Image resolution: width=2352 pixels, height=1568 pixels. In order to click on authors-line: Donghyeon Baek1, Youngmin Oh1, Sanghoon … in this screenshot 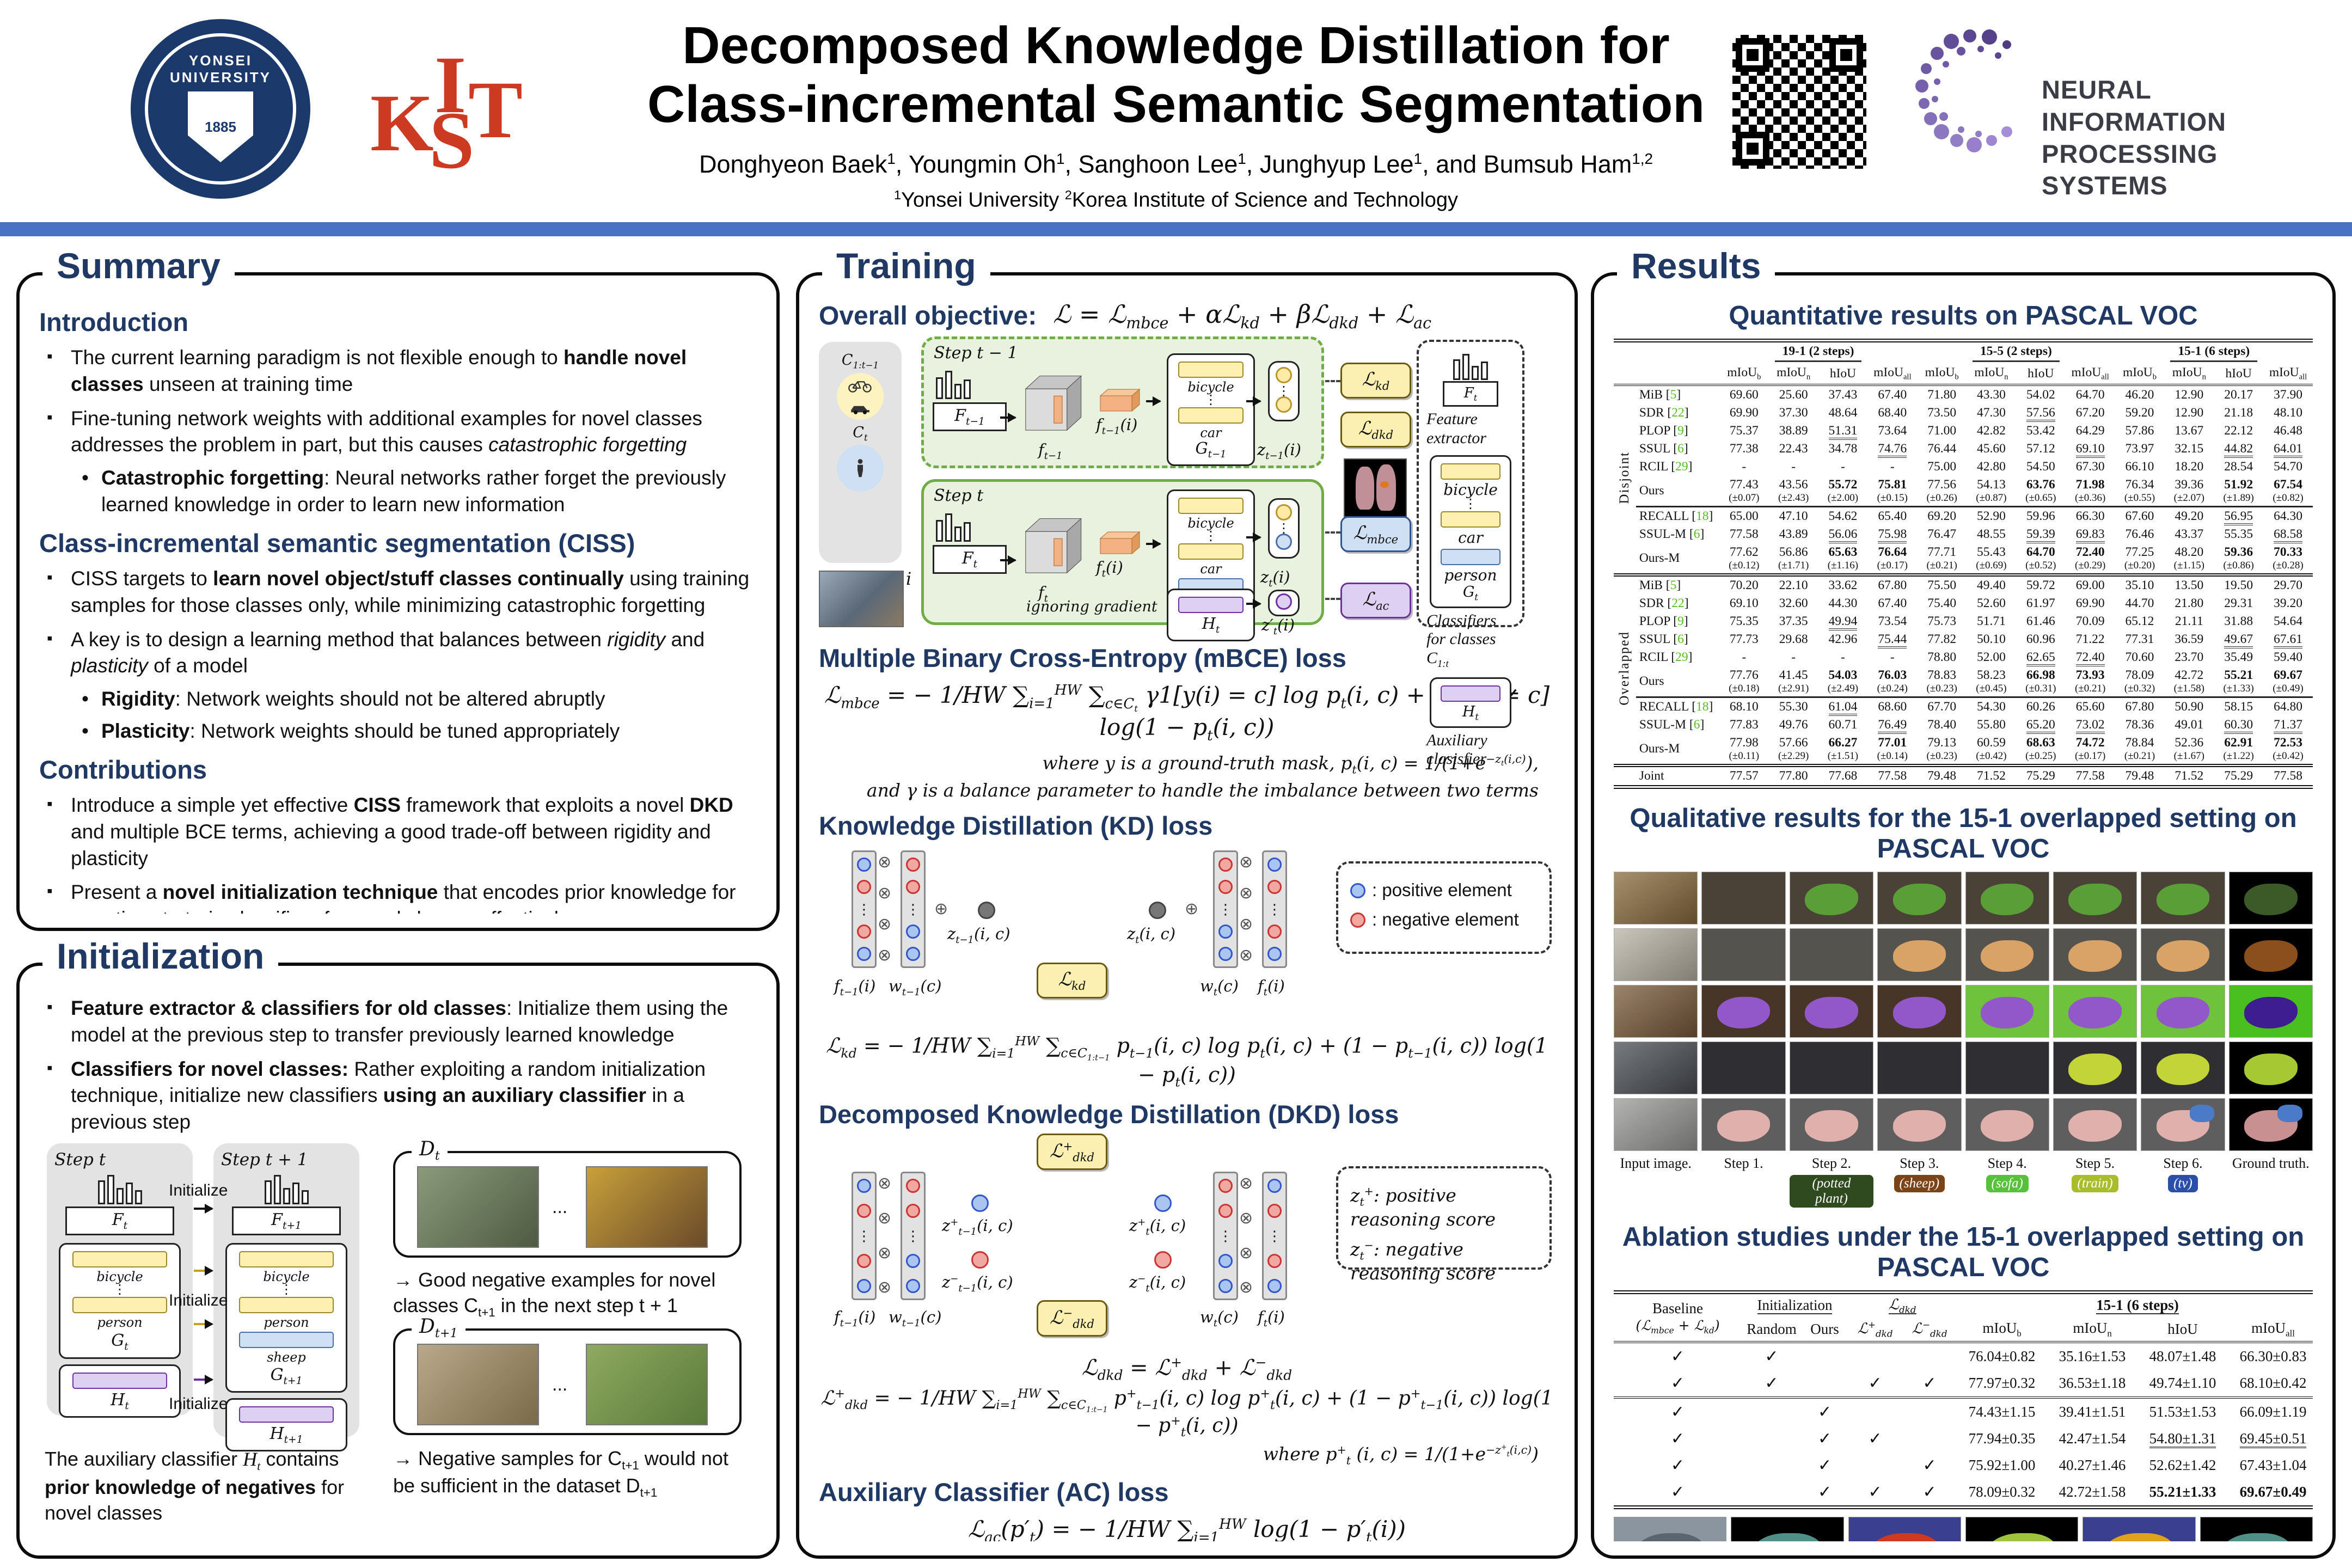, I will do `click(1176, 164)`.